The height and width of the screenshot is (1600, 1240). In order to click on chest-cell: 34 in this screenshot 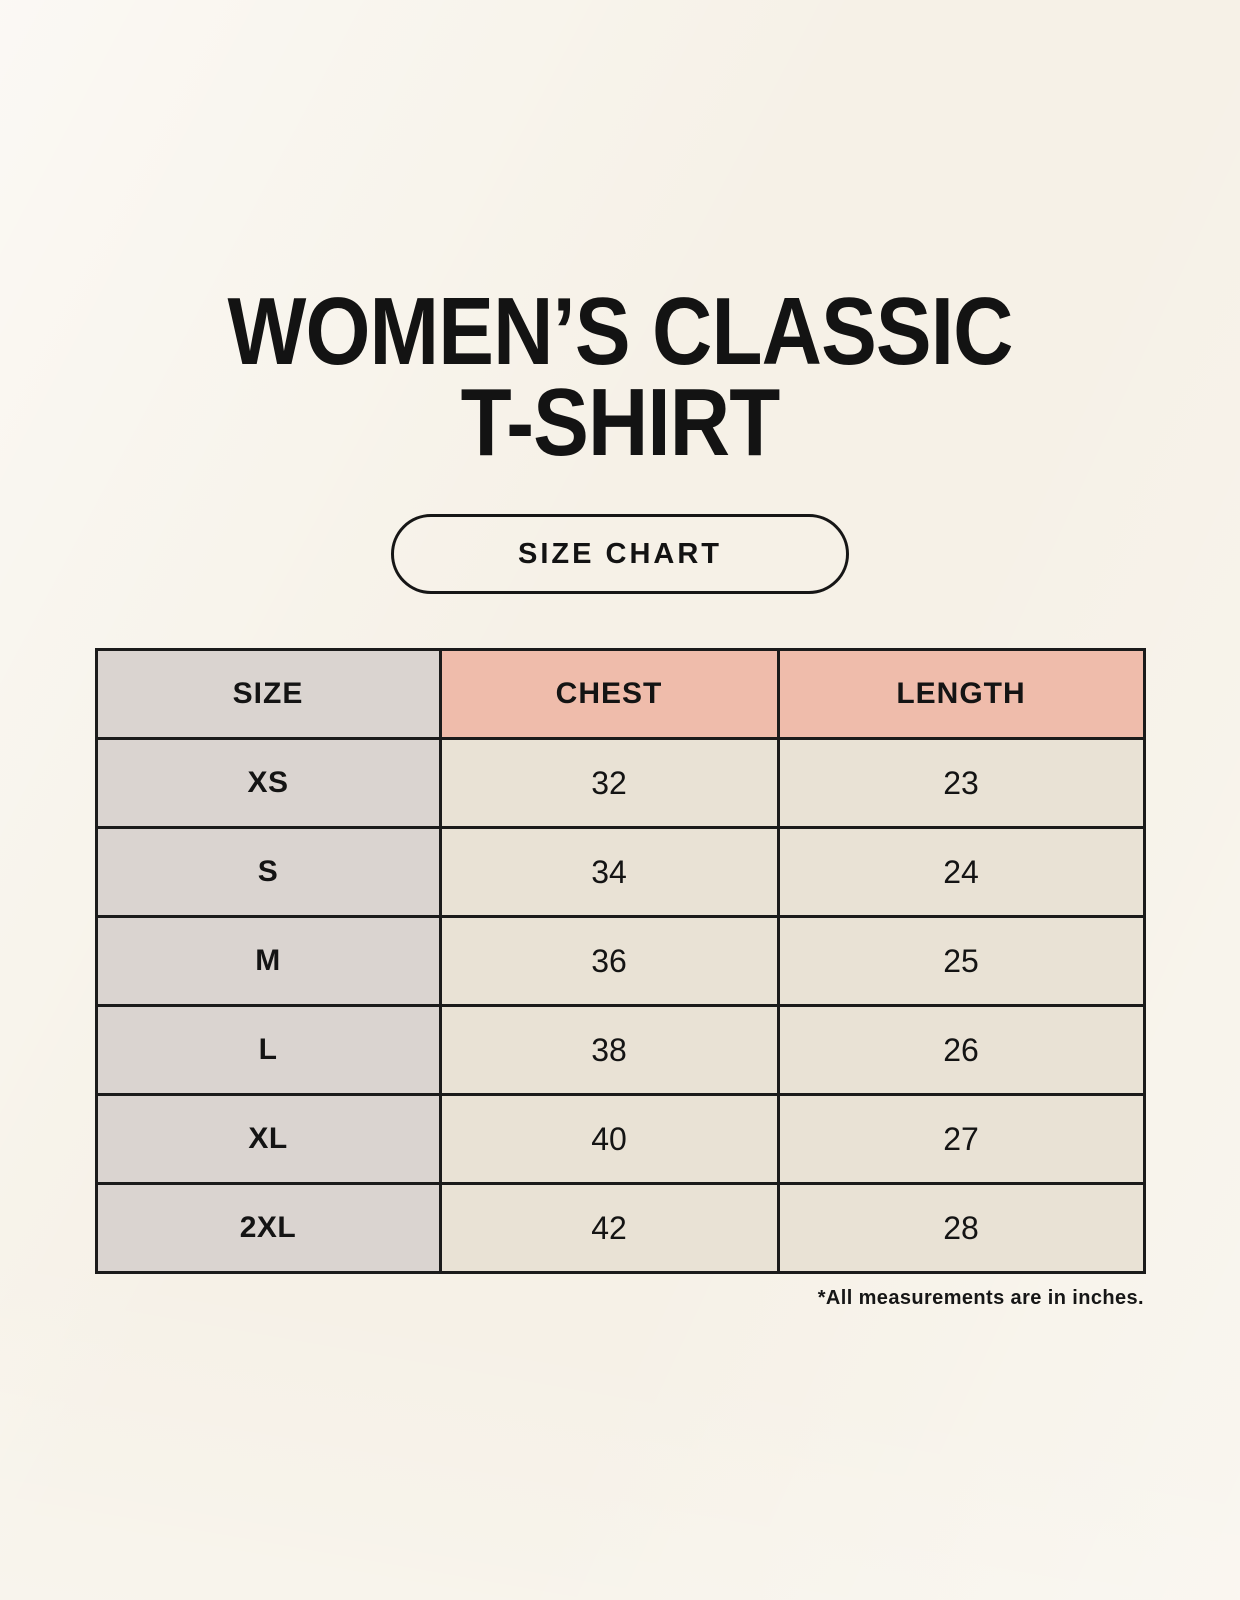, I will do `click(609, 872)`.